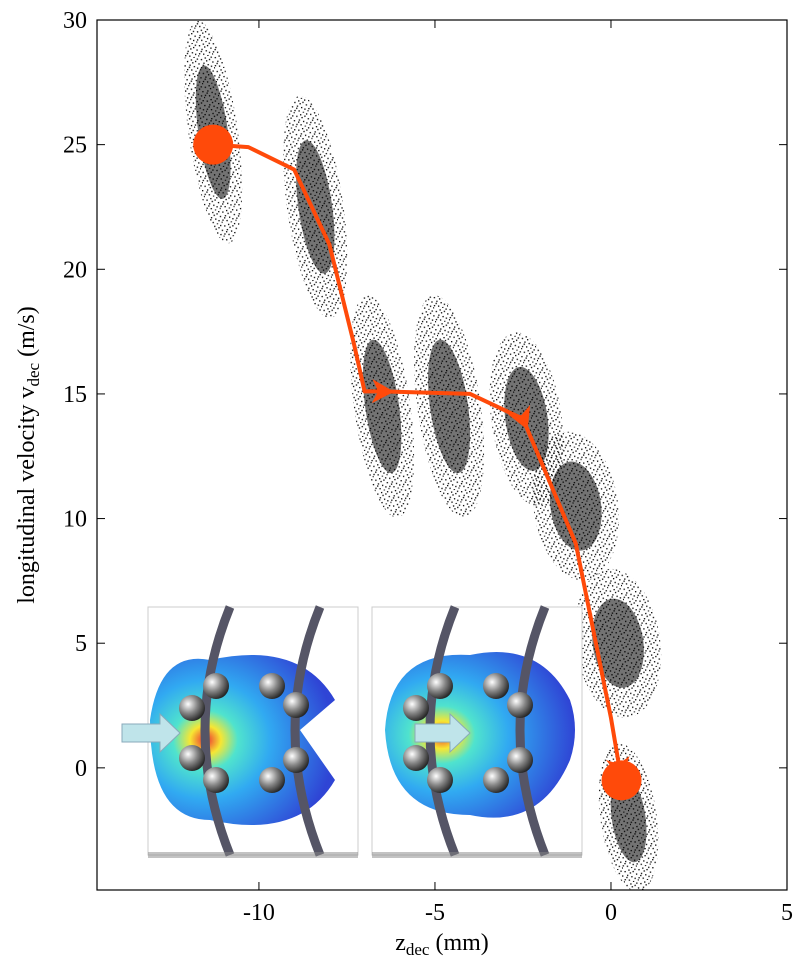 Image resolution: width=797 pixels, height=963 pixels. I want to click on y-label-sub: dec, so click(33, 374).